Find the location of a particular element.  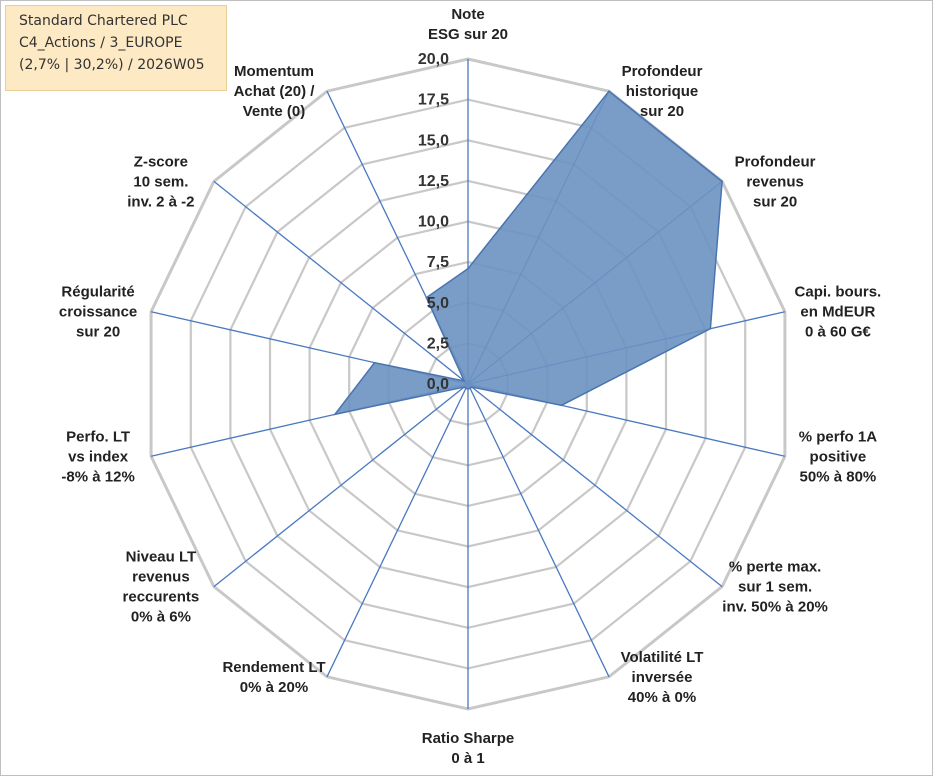

axis-label-2: Profondeur historique sur 20 is located at coordinates (662, 91).